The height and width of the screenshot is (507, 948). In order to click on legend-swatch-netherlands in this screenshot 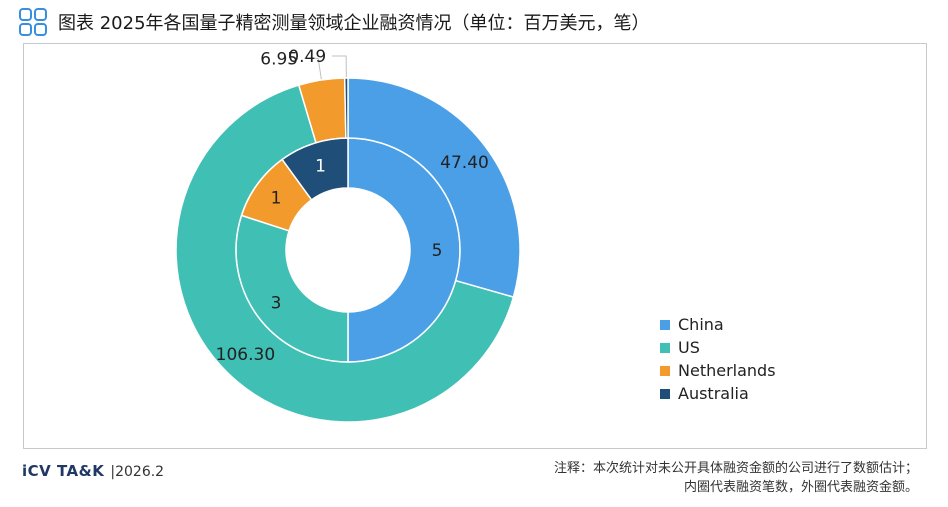, I will do `click(665, 370)`.